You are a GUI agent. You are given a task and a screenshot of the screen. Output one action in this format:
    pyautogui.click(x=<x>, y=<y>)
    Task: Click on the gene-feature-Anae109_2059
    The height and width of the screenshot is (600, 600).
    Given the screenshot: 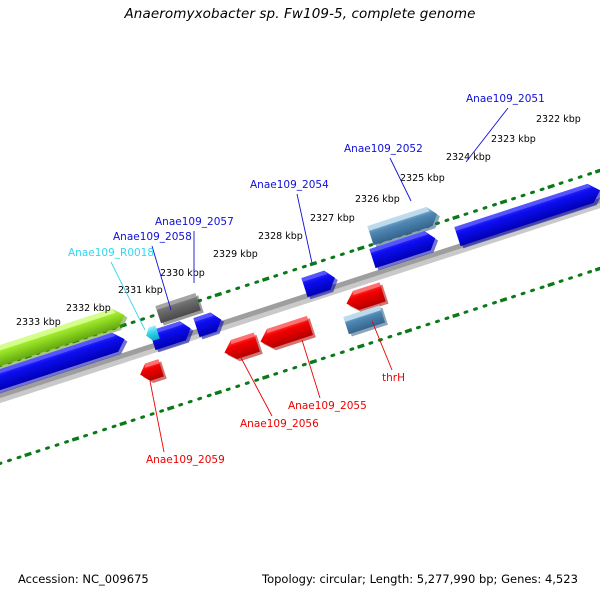 What is the action you would take?
    pyautogui.click(x=152, y=372)
    